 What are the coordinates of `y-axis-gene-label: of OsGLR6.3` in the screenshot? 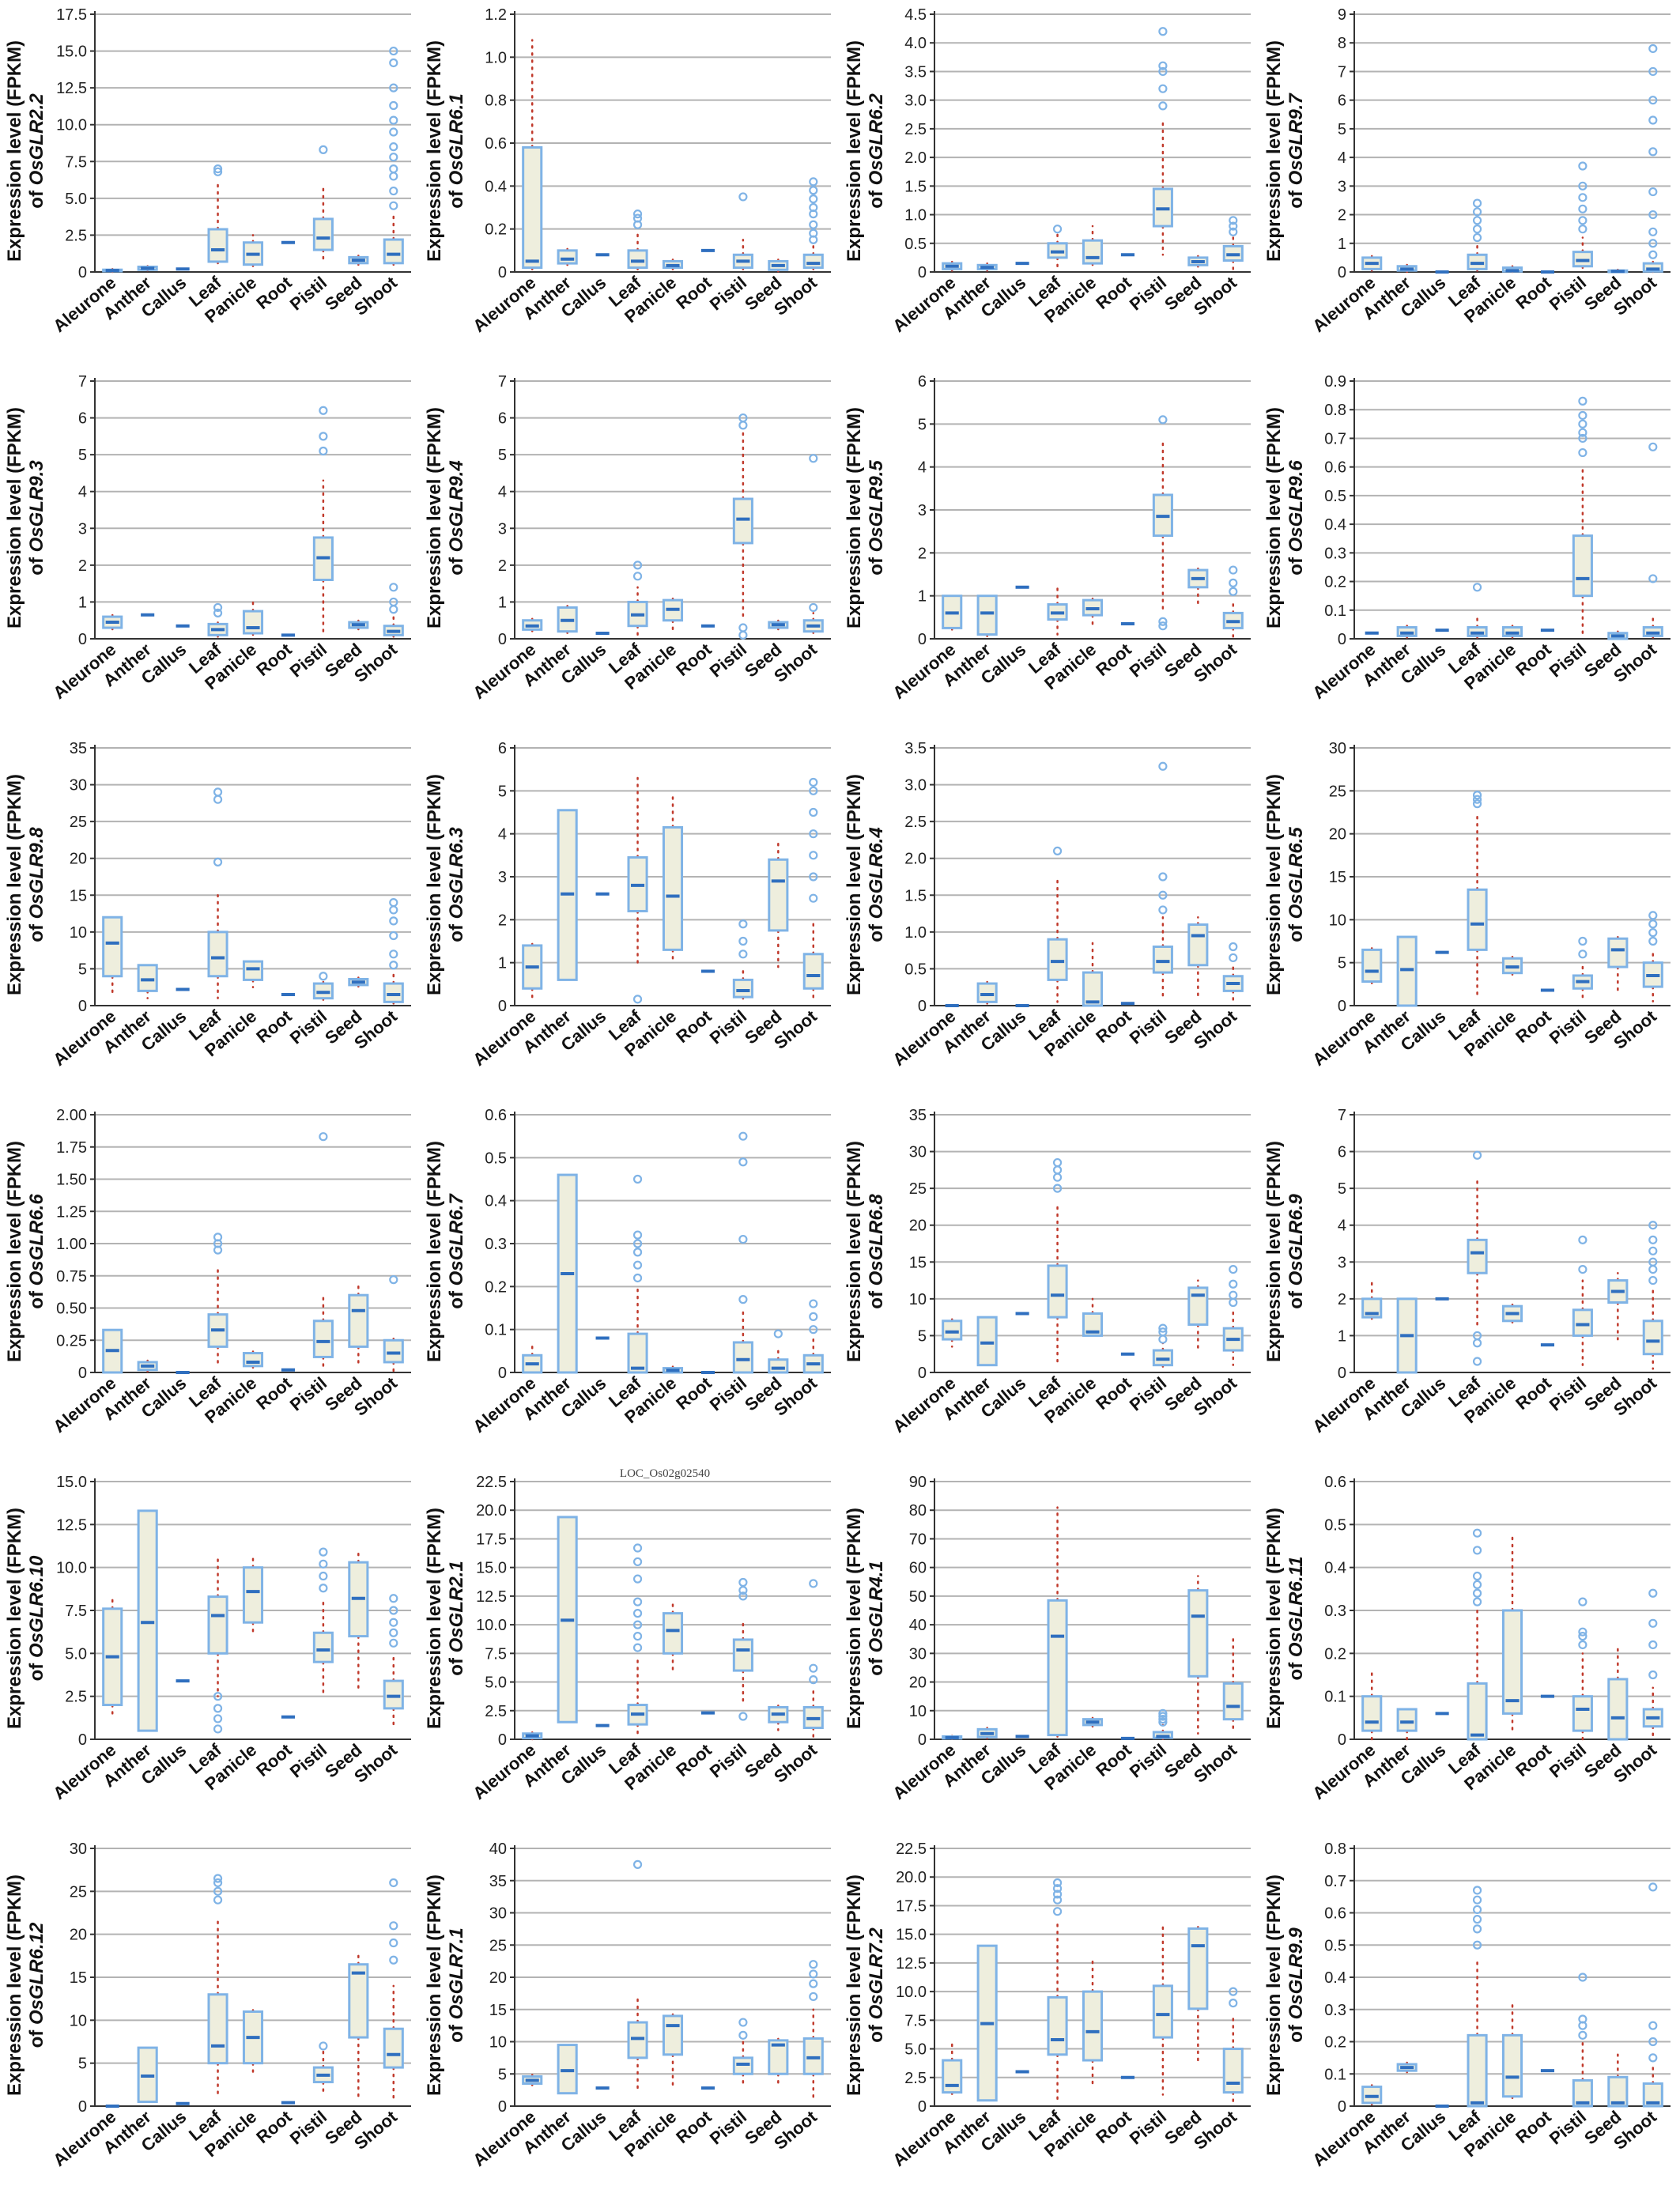 It's located at (456, 884).